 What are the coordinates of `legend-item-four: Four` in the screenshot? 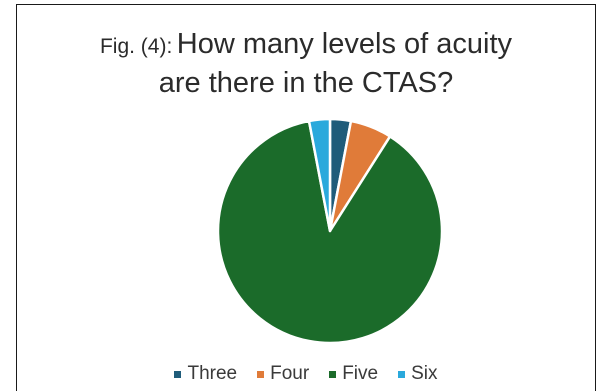 It's located at (283, 374).